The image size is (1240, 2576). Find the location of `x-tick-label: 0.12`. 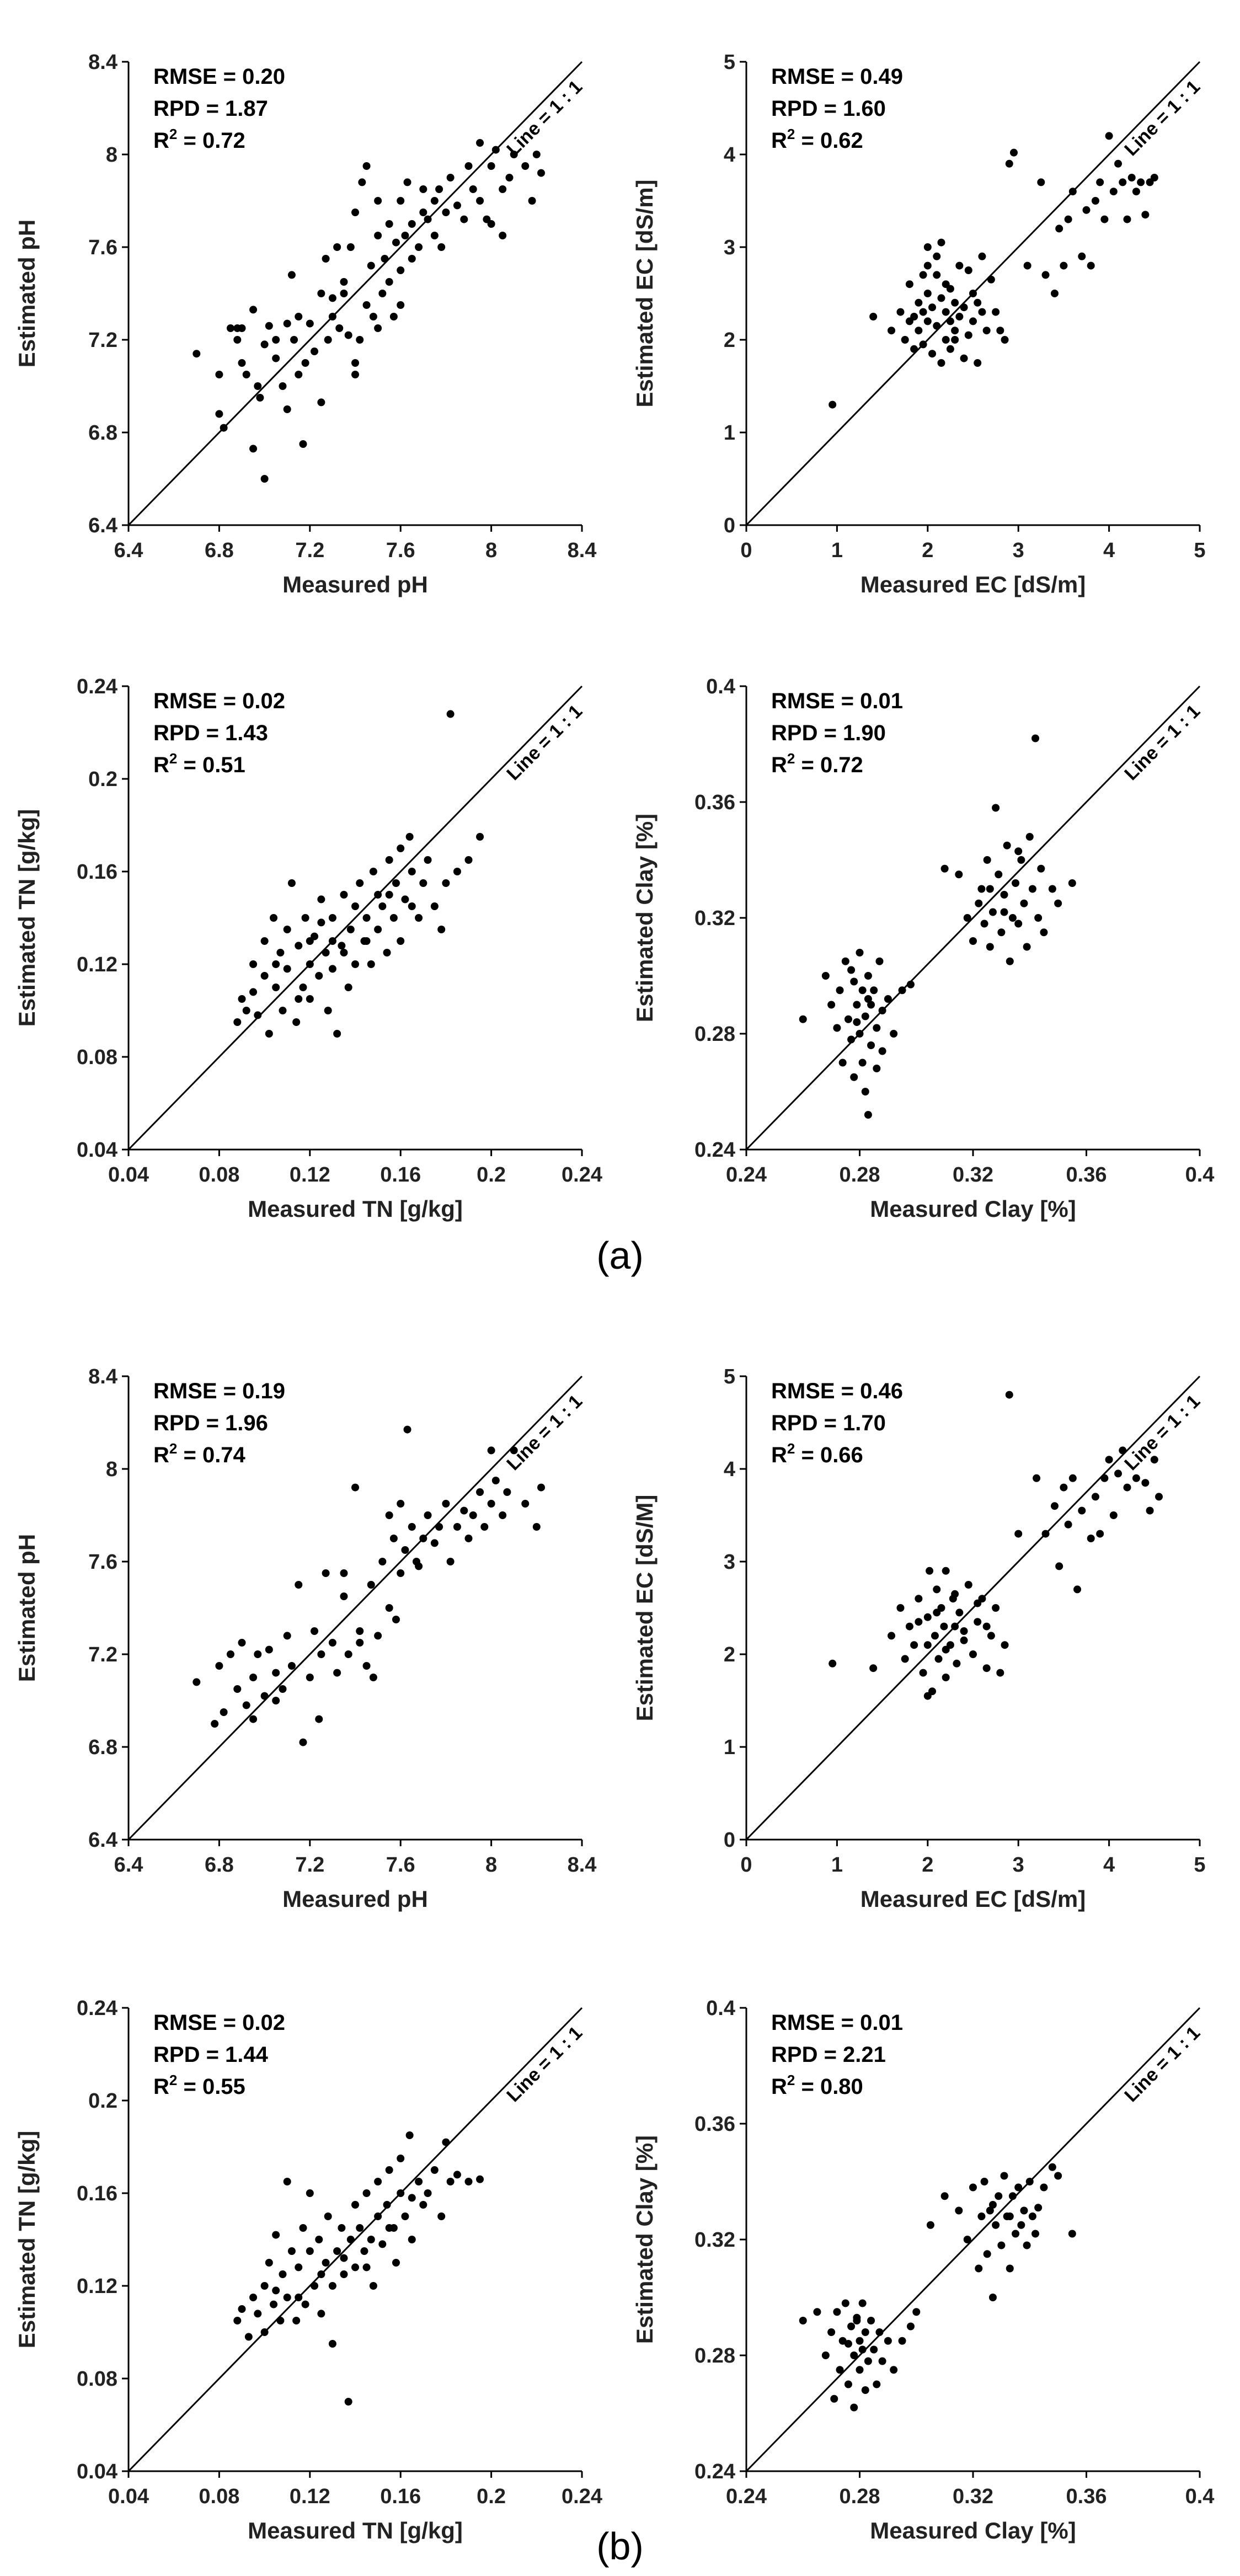

x-tick-label: 0.12 is located at coordinates (310, 2496).